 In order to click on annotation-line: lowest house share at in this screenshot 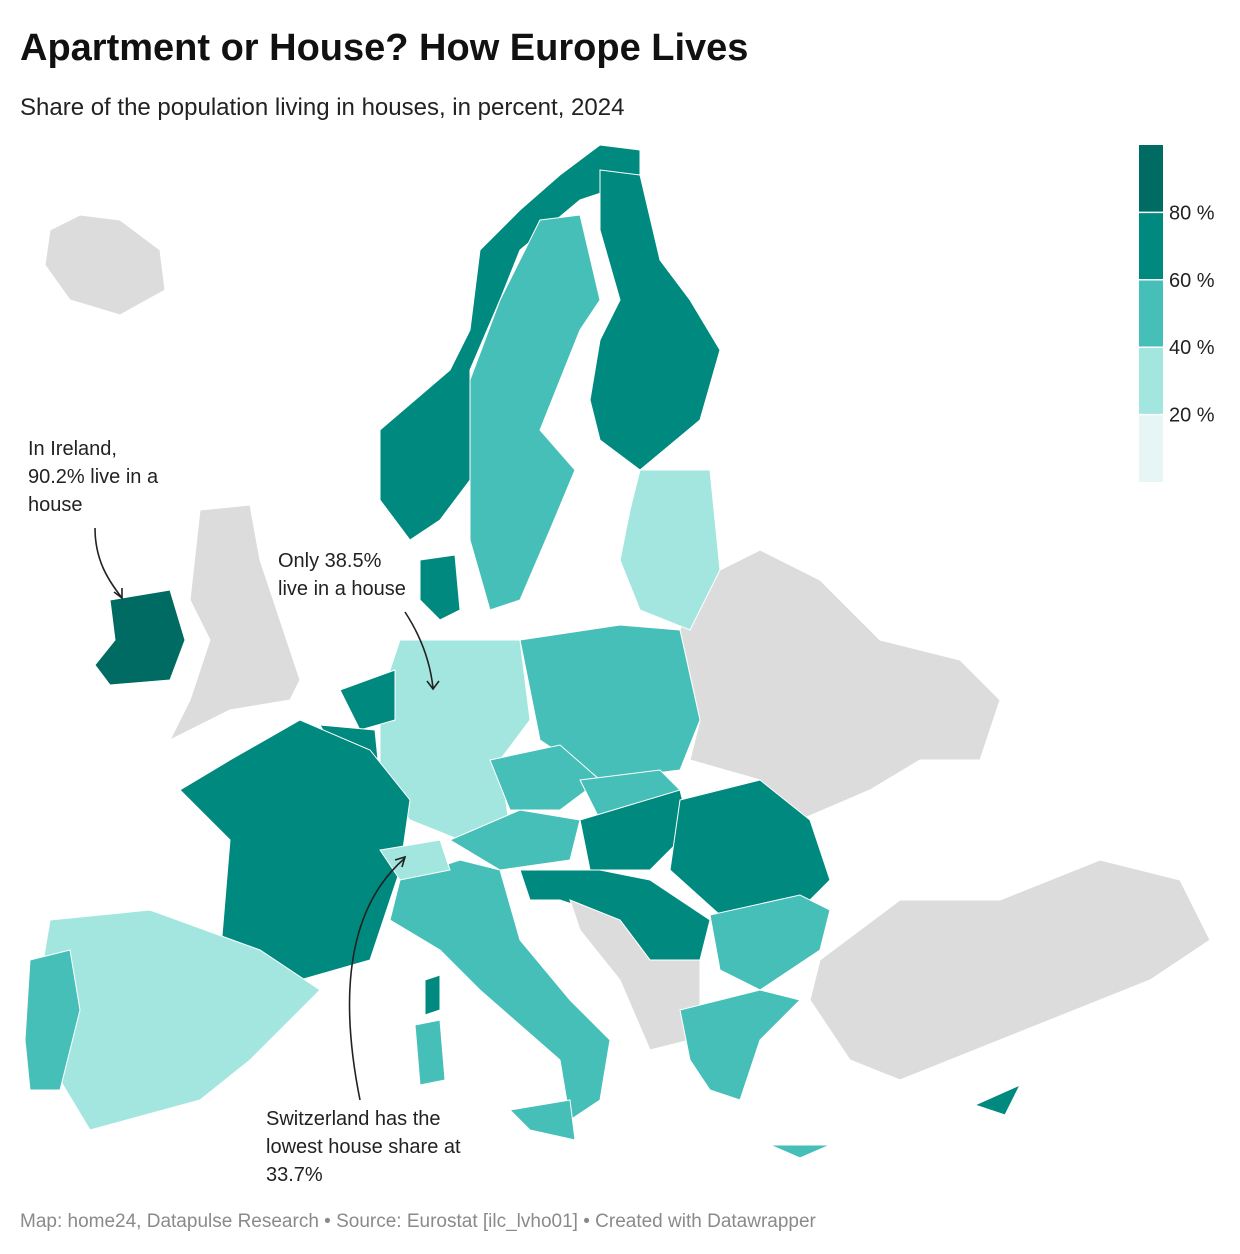, I will do `click(363, 1147)`.